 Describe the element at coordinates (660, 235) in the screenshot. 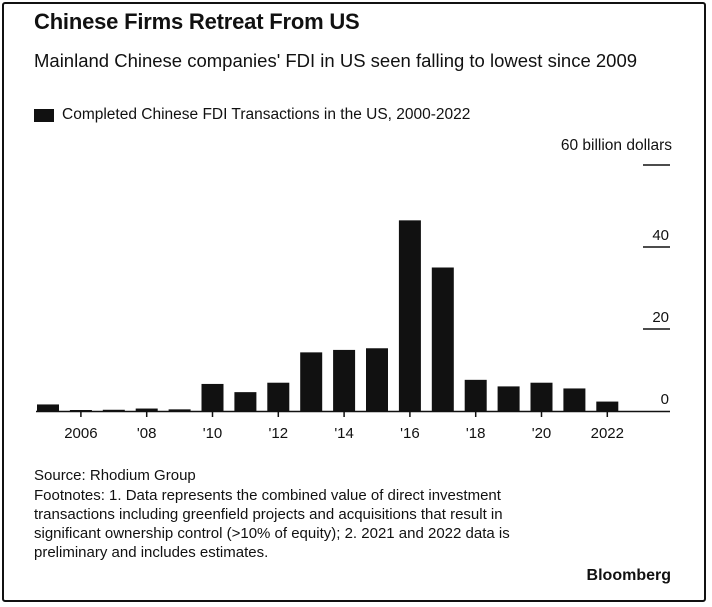

I see `y-tick-label-40: 40` at that location.